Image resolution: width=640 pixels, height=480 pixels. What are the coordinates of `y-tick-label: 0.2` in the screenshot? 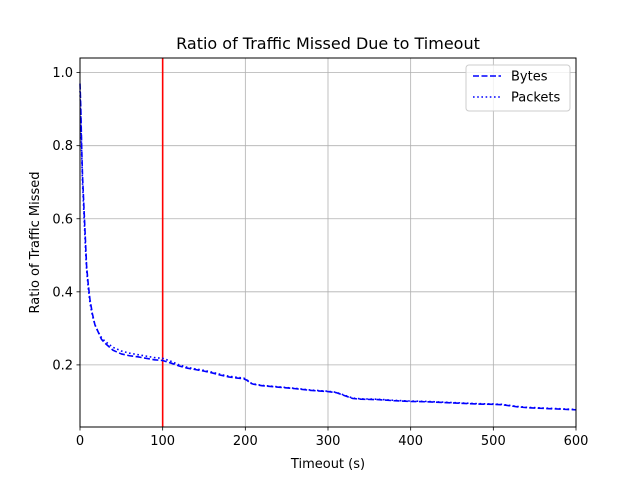 It's located at (62, 365).